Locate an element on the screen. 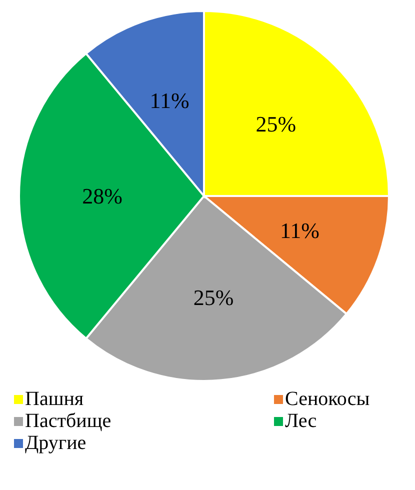  legend-label: Пашня is located at coordinates (54, 399).